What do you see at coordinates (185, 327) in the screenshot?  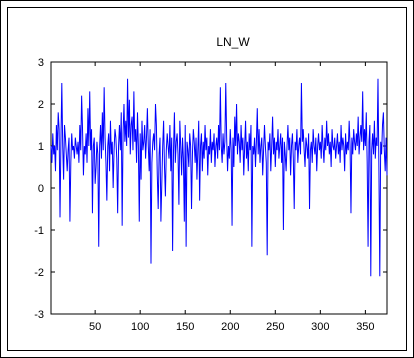 I see `x-tick-label: 150` at bounding box center [185, 327].